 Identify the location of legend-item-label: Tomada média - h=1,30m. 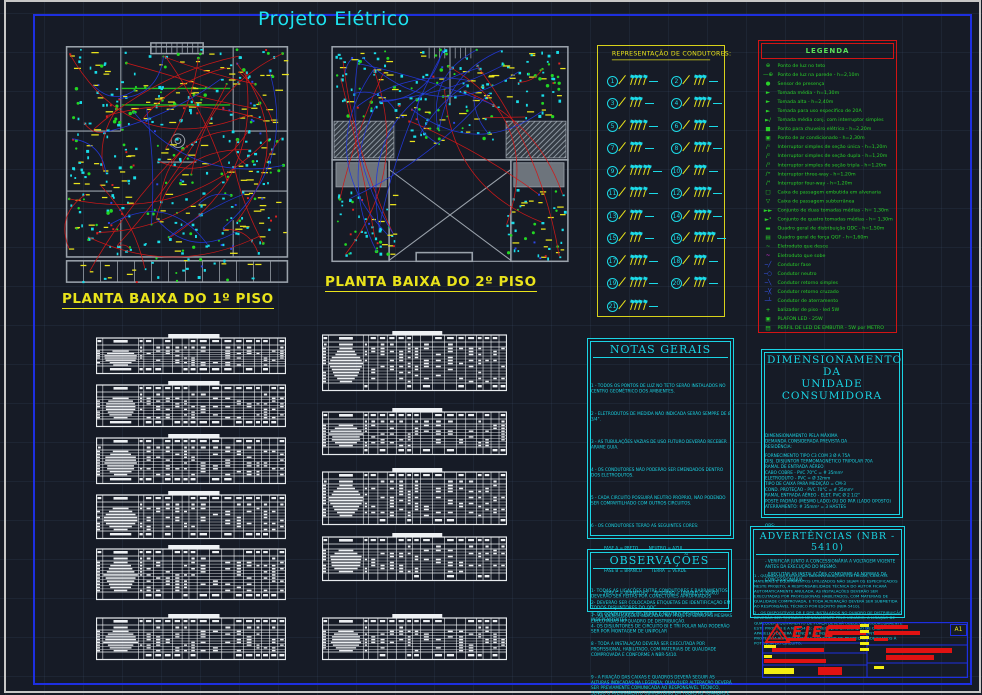
(808, 92).